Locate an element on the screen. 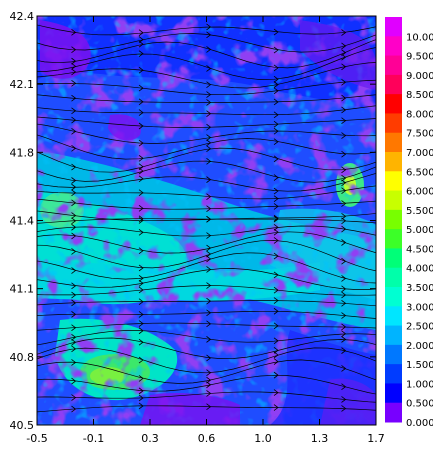 This screenshot has height=456, width=433. y-tick-label: 41.4 is located at coordinates (22, 221).